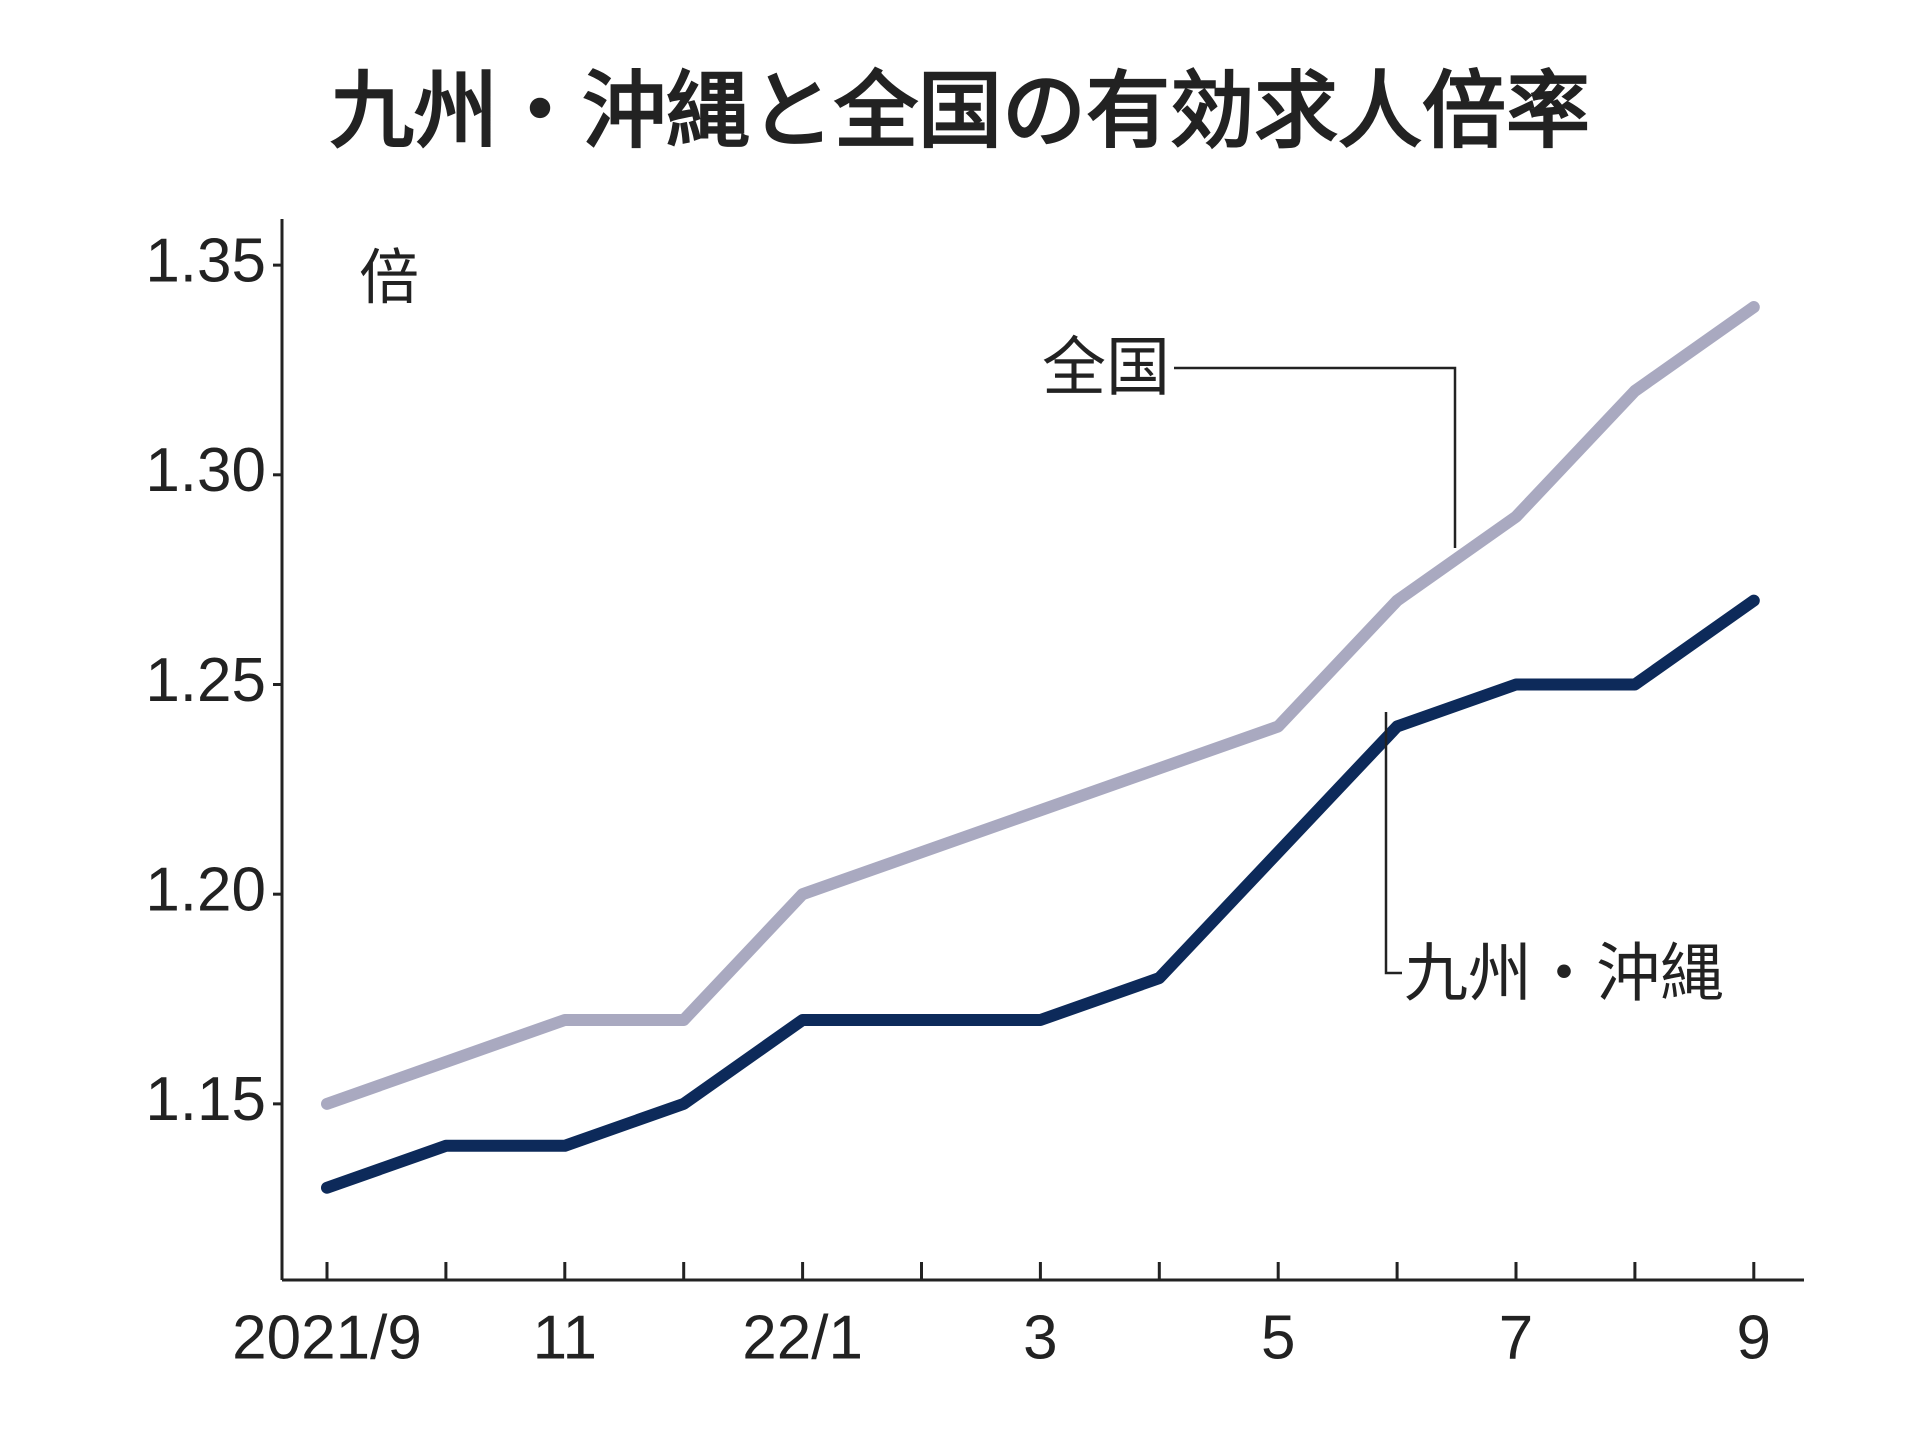  What do you see at coordinates (205, 680) in the screenshot?
I see `y-tick-label: 1.25` at bounding box center [205, 680].